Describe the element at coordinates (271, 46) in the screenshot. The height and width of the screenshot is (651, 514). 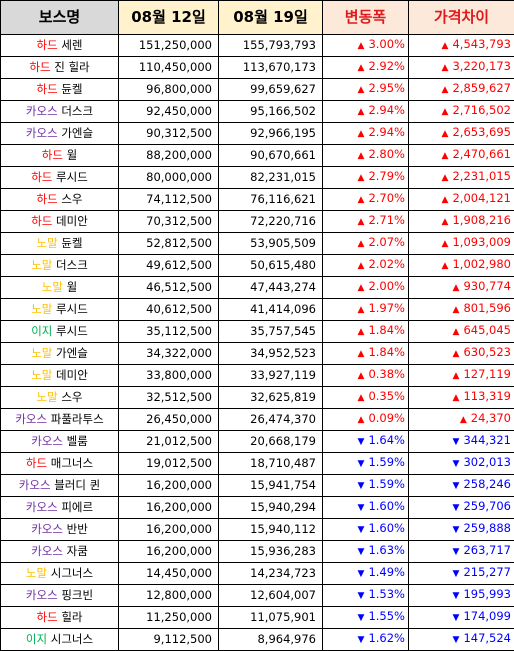
I see `price-date-2-cell: 155,793,793` at that location.